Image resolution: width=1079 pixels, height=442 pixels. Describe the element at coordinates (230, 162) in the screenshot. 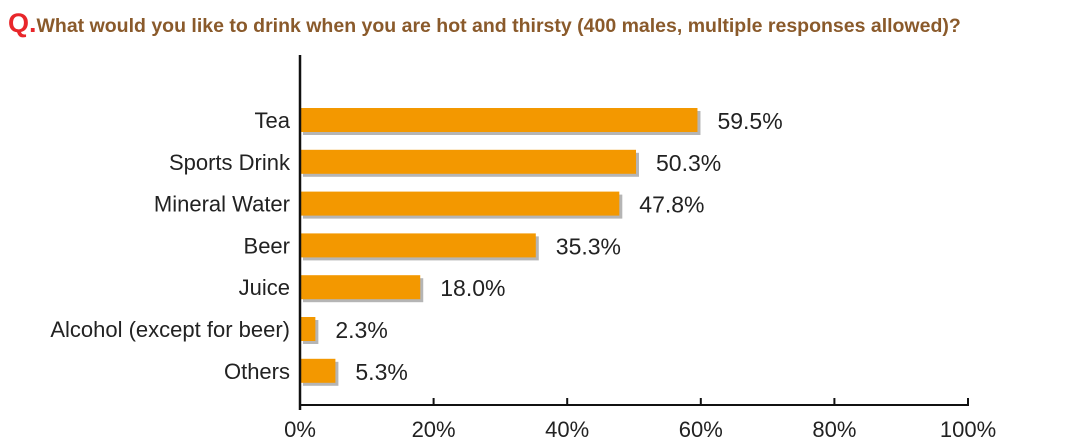

I see `category-label: Sports Drink` at that location.